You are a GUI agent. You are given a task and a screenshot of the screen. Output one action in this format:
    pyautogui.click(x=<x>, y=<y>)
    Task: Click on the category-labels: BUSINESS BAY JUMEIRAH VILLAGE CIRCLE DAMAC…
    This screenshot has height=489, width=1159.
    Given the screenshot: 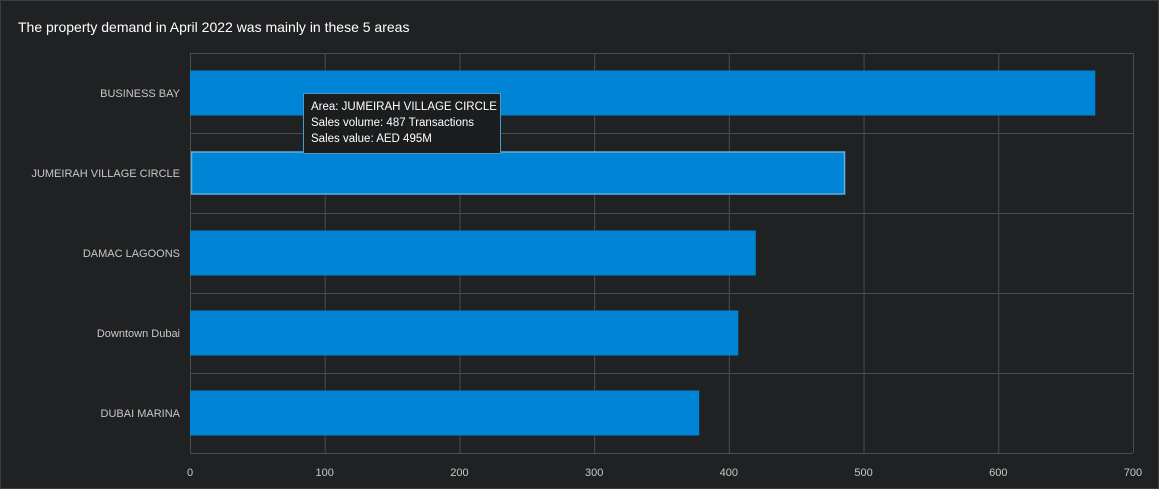 What is the action you would take?
    pyautogui.click(x=105, y=254)
    